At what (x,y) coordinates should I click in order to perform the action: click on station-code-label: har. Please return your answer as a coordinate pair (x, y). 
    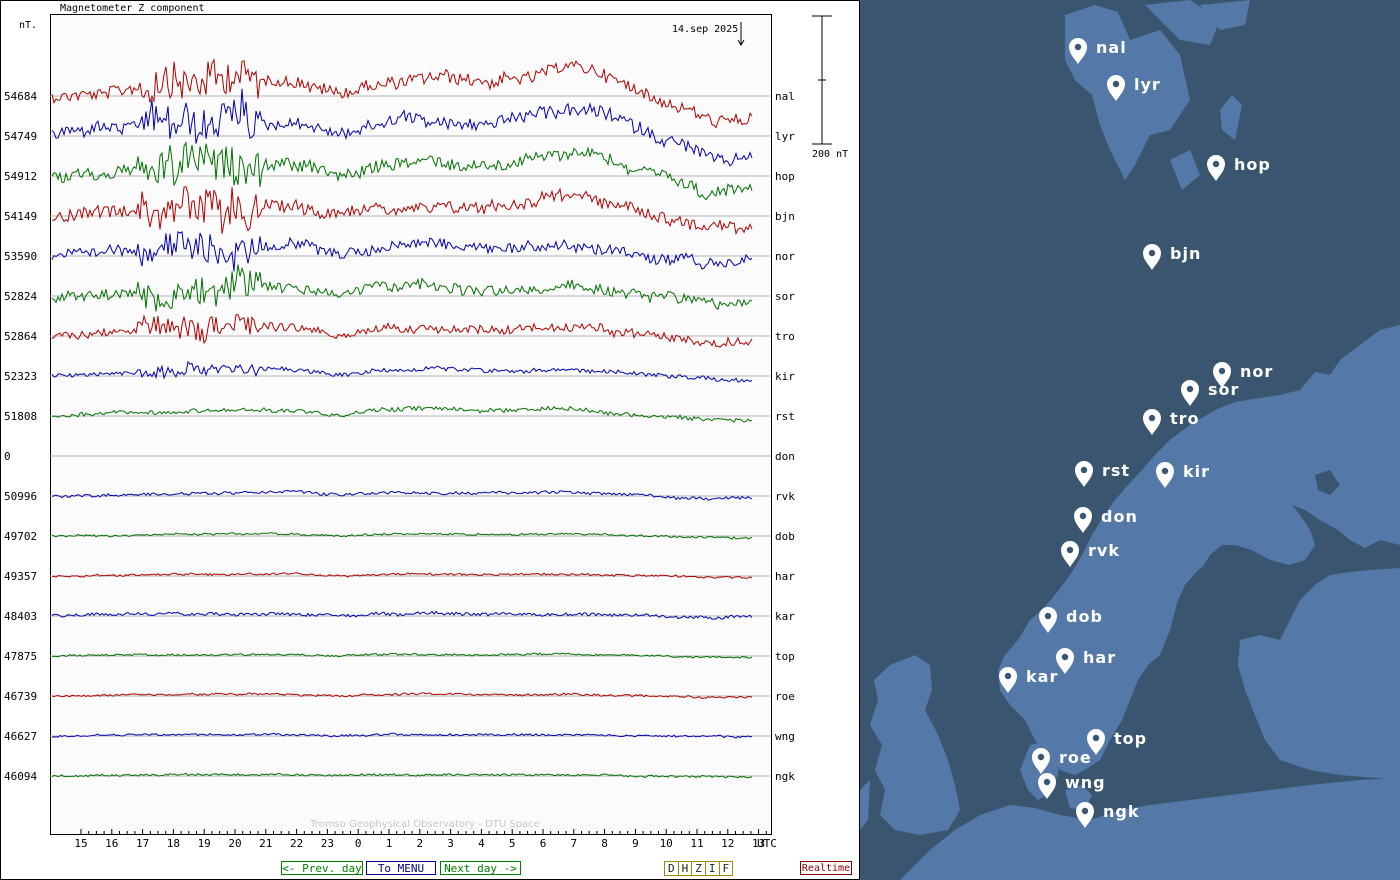
    Looking at the image, I should click on (785, 576).